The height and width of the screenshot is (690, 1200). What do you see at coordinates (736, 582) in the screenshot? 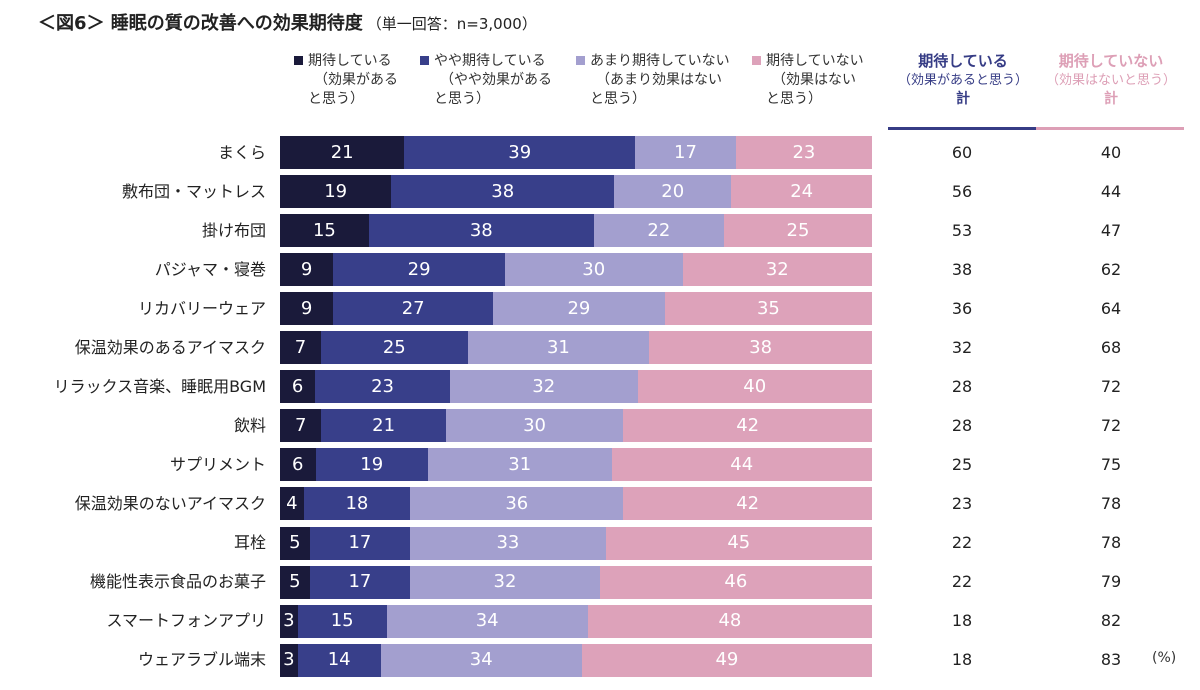
I see `bar-value-label: 46` at bounding box center [736, 582].